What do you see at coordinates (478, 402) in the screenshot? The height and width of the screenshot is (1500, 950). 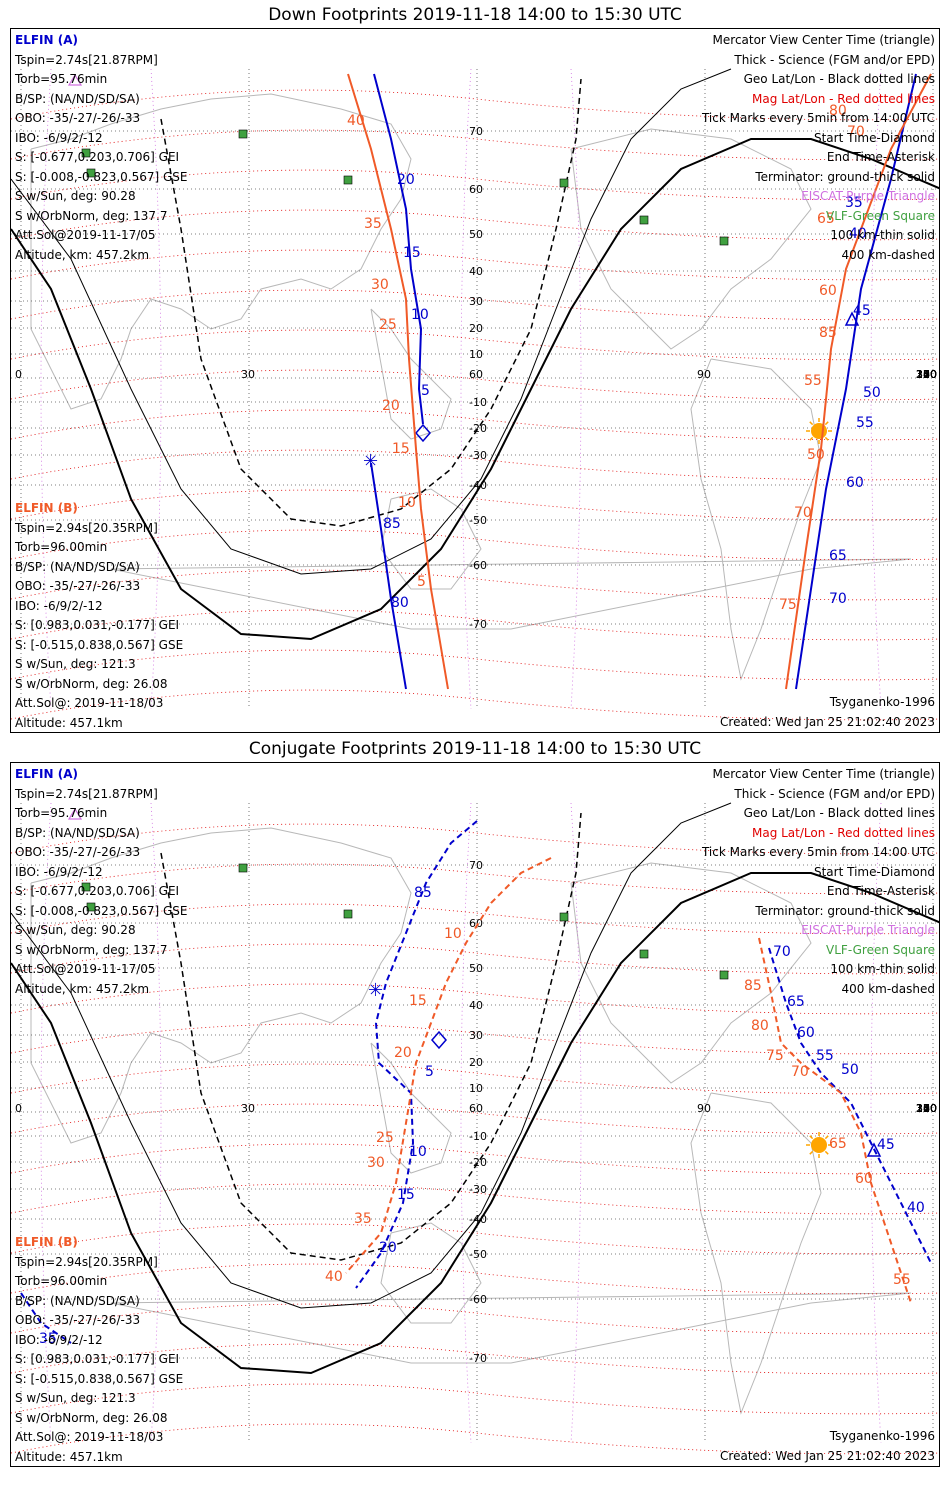 I see `lat-label: -10` at bounding box center [478, 402].